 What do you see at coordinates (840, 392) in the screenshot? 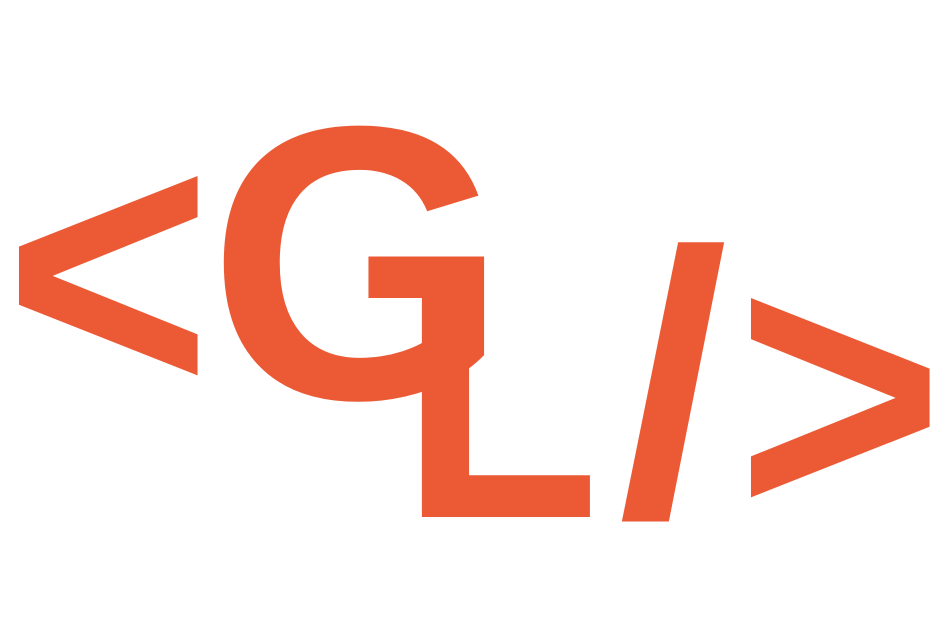
I see `close-bracket: >` at bounding box center [840, 392].